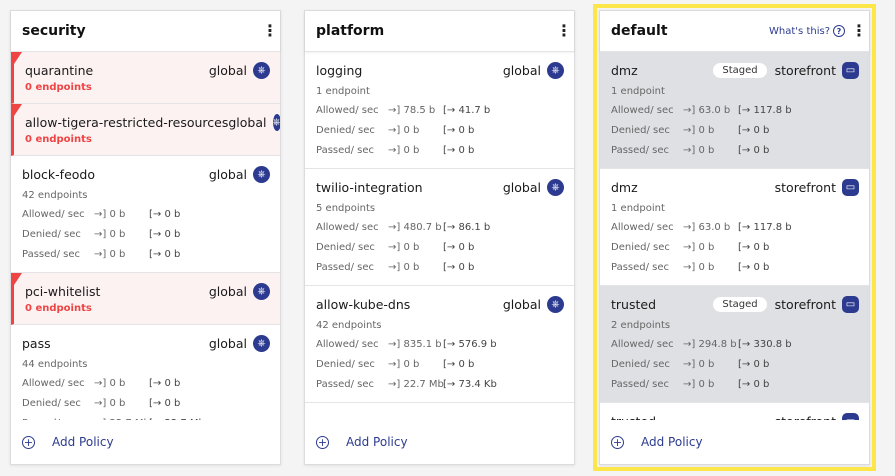 This screenshot has height=476, width=895. Describe the element at coordinates (28, 442) in the screenshot. I see `plus-circle-icon: +` at that location.